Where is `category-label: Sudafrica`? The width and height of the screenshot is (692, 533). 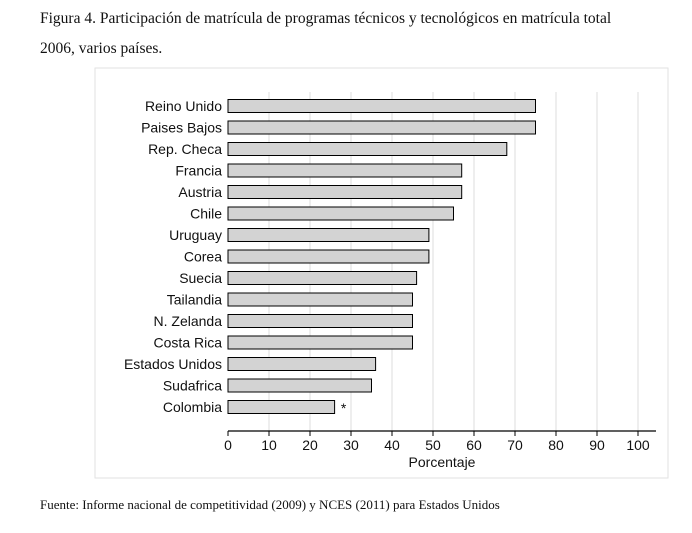 category-label: Sudafrica is located at coordinates (192, 386).